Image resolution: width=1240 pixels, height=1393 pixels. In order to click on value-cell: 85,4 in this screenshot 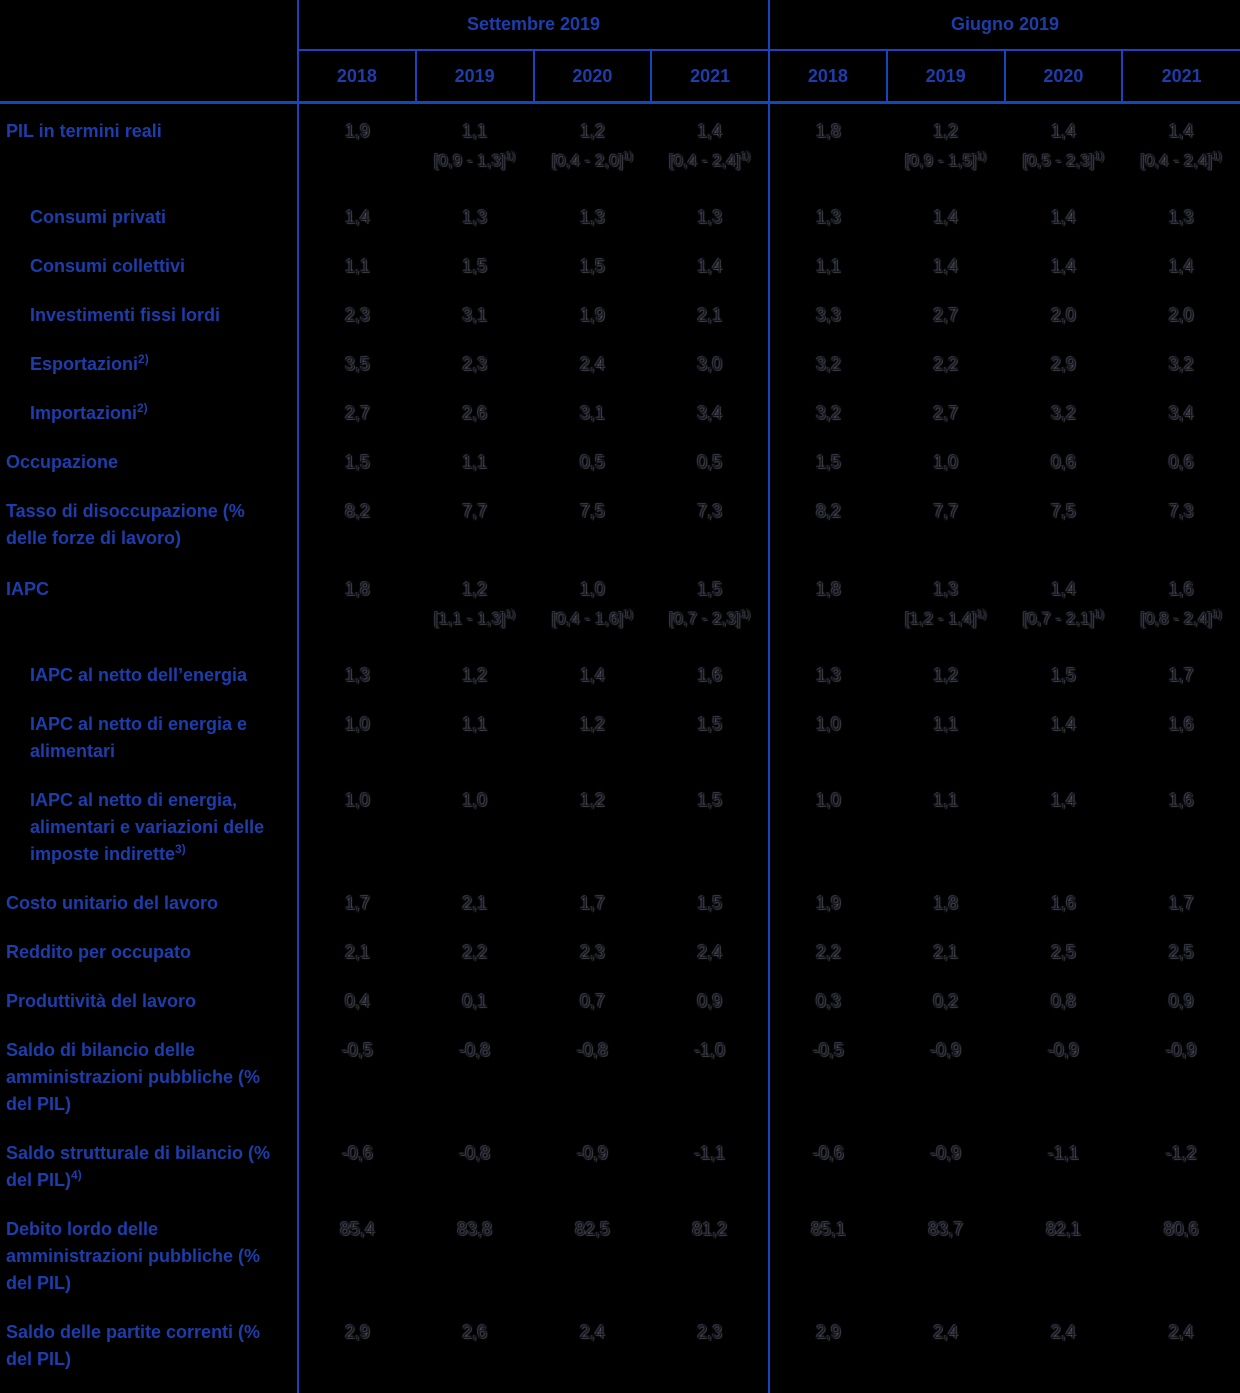, I will do `click(357, 1229)`.